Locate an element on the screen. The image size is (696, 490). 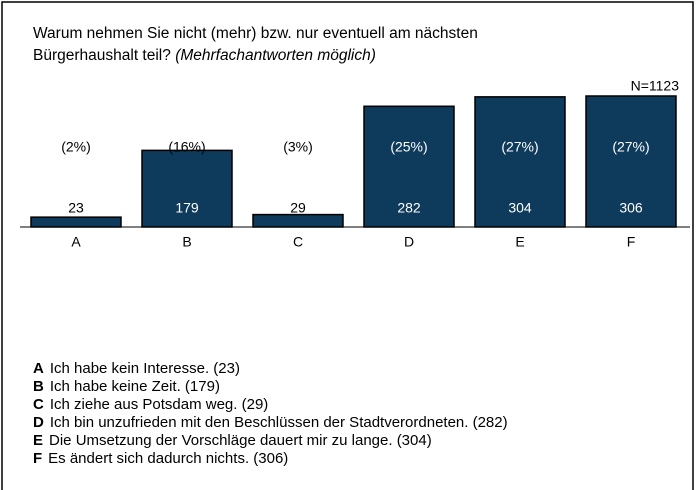
legend-key: F is located at coordinates (37, 458).